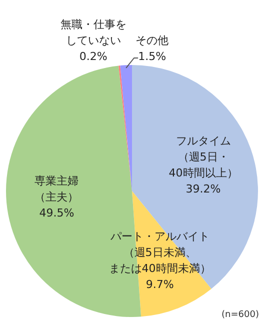 The width and height of the screenshot is (267, 324). I want to click on slice-label: その他, so click(152, 40).